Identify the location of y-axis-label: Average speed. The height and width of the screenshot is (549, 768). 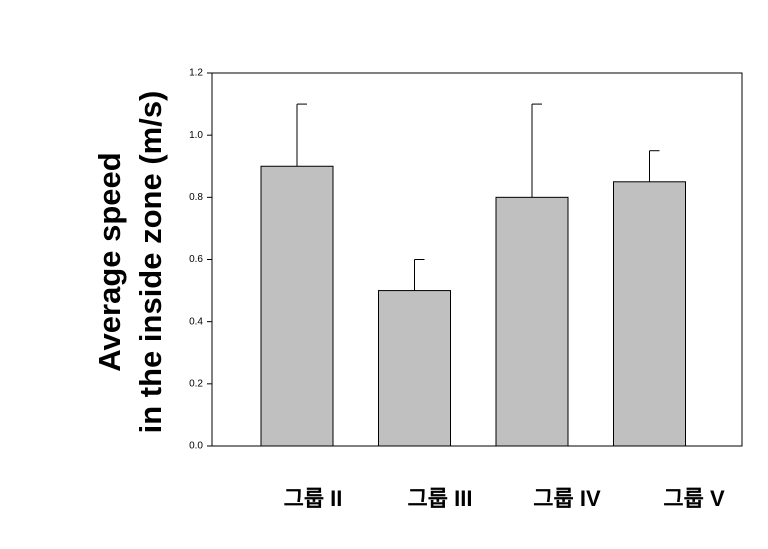
(109, 261).